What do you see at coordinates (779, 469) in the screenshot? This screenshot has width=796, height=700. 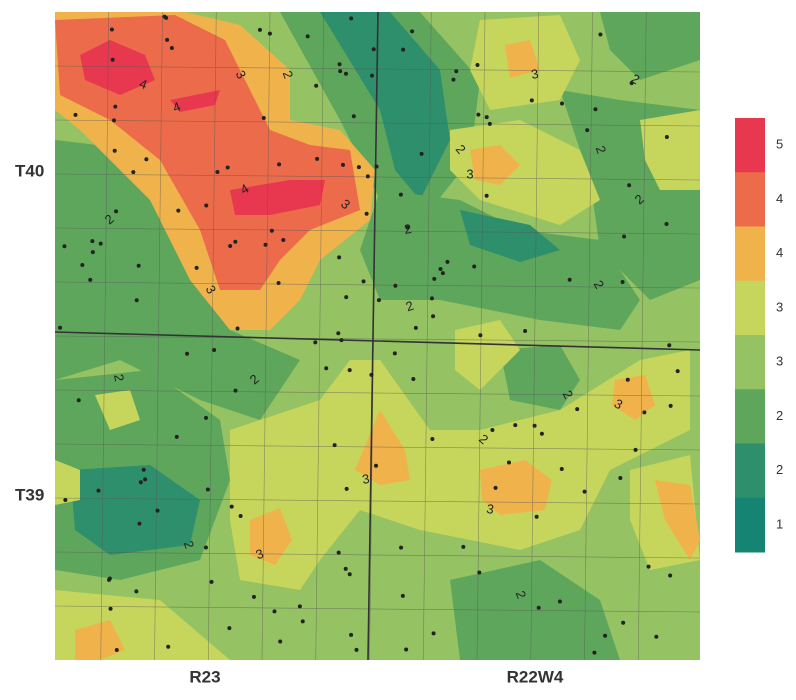 I see `legend-label: 2` at bounding box center [779, 469].